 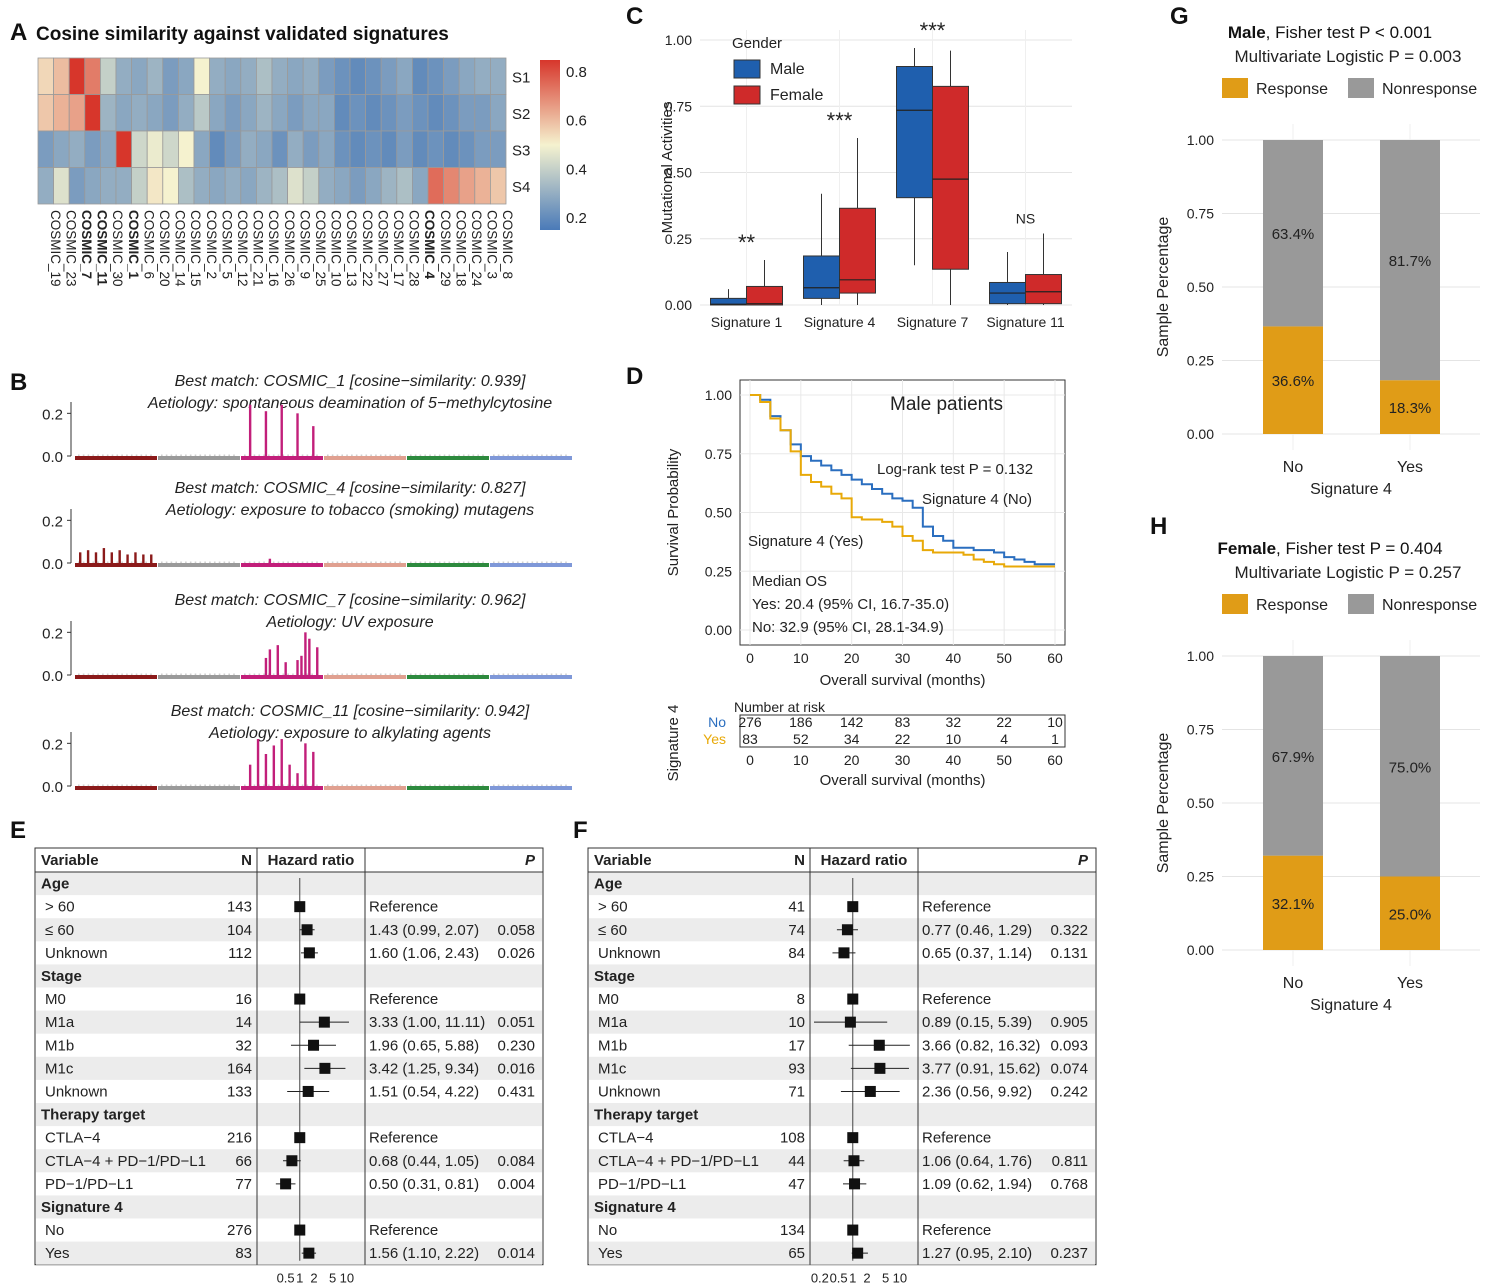 What do you see at coordinates (576, 72) in the screenshot?
I see `colorbar-tick-label: 0.8` at bounding box center [576, 72].